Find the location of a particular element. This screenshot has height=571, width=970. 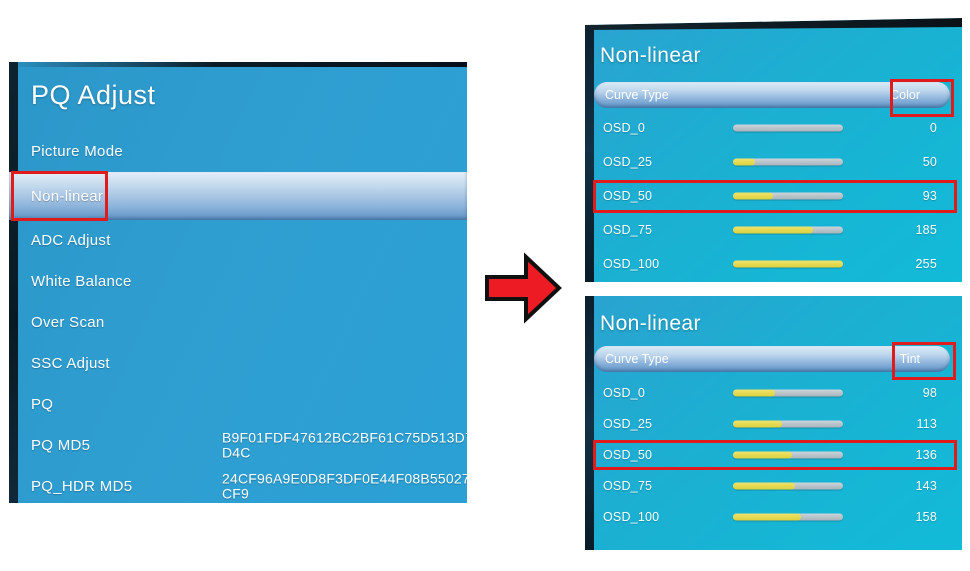

bezel-white-gap is located at coordinates (773, 21).